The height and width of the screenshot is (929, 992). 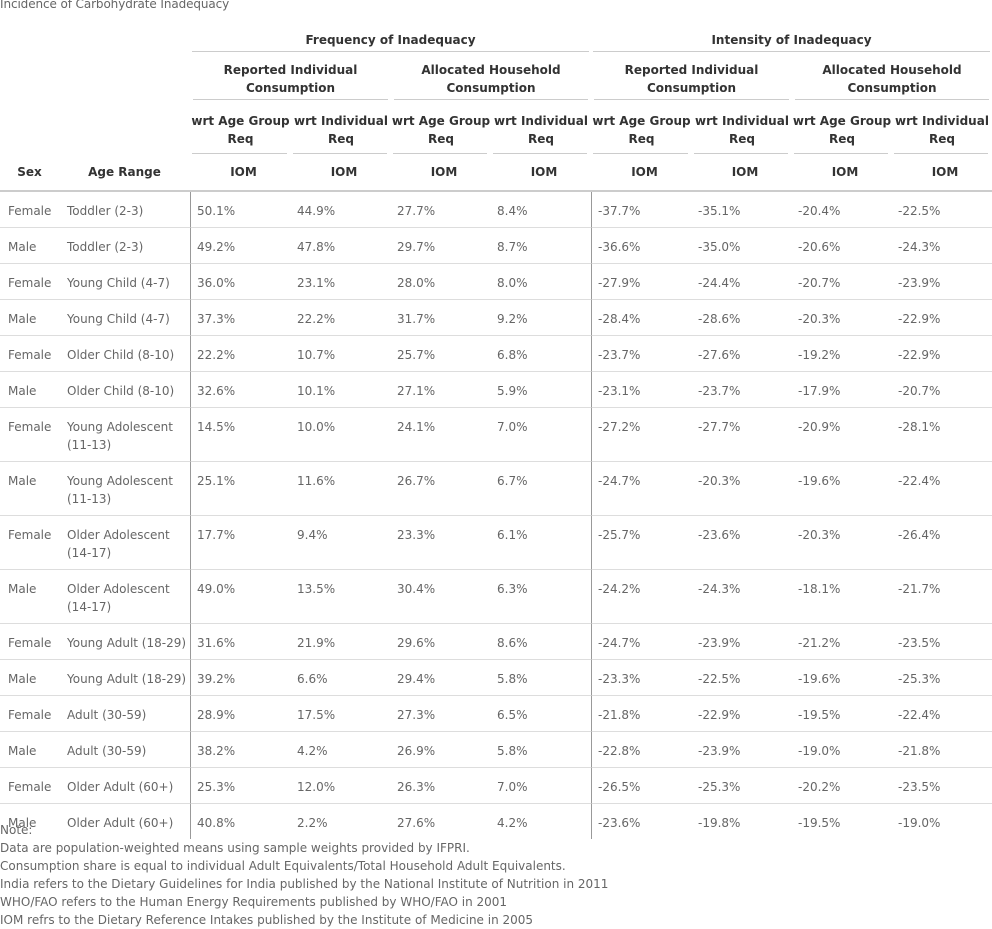 What do you see at coordinates (341, 714) in the screenshot?
I see `cell-value: 17.5%` at bounding box center [341, 714].